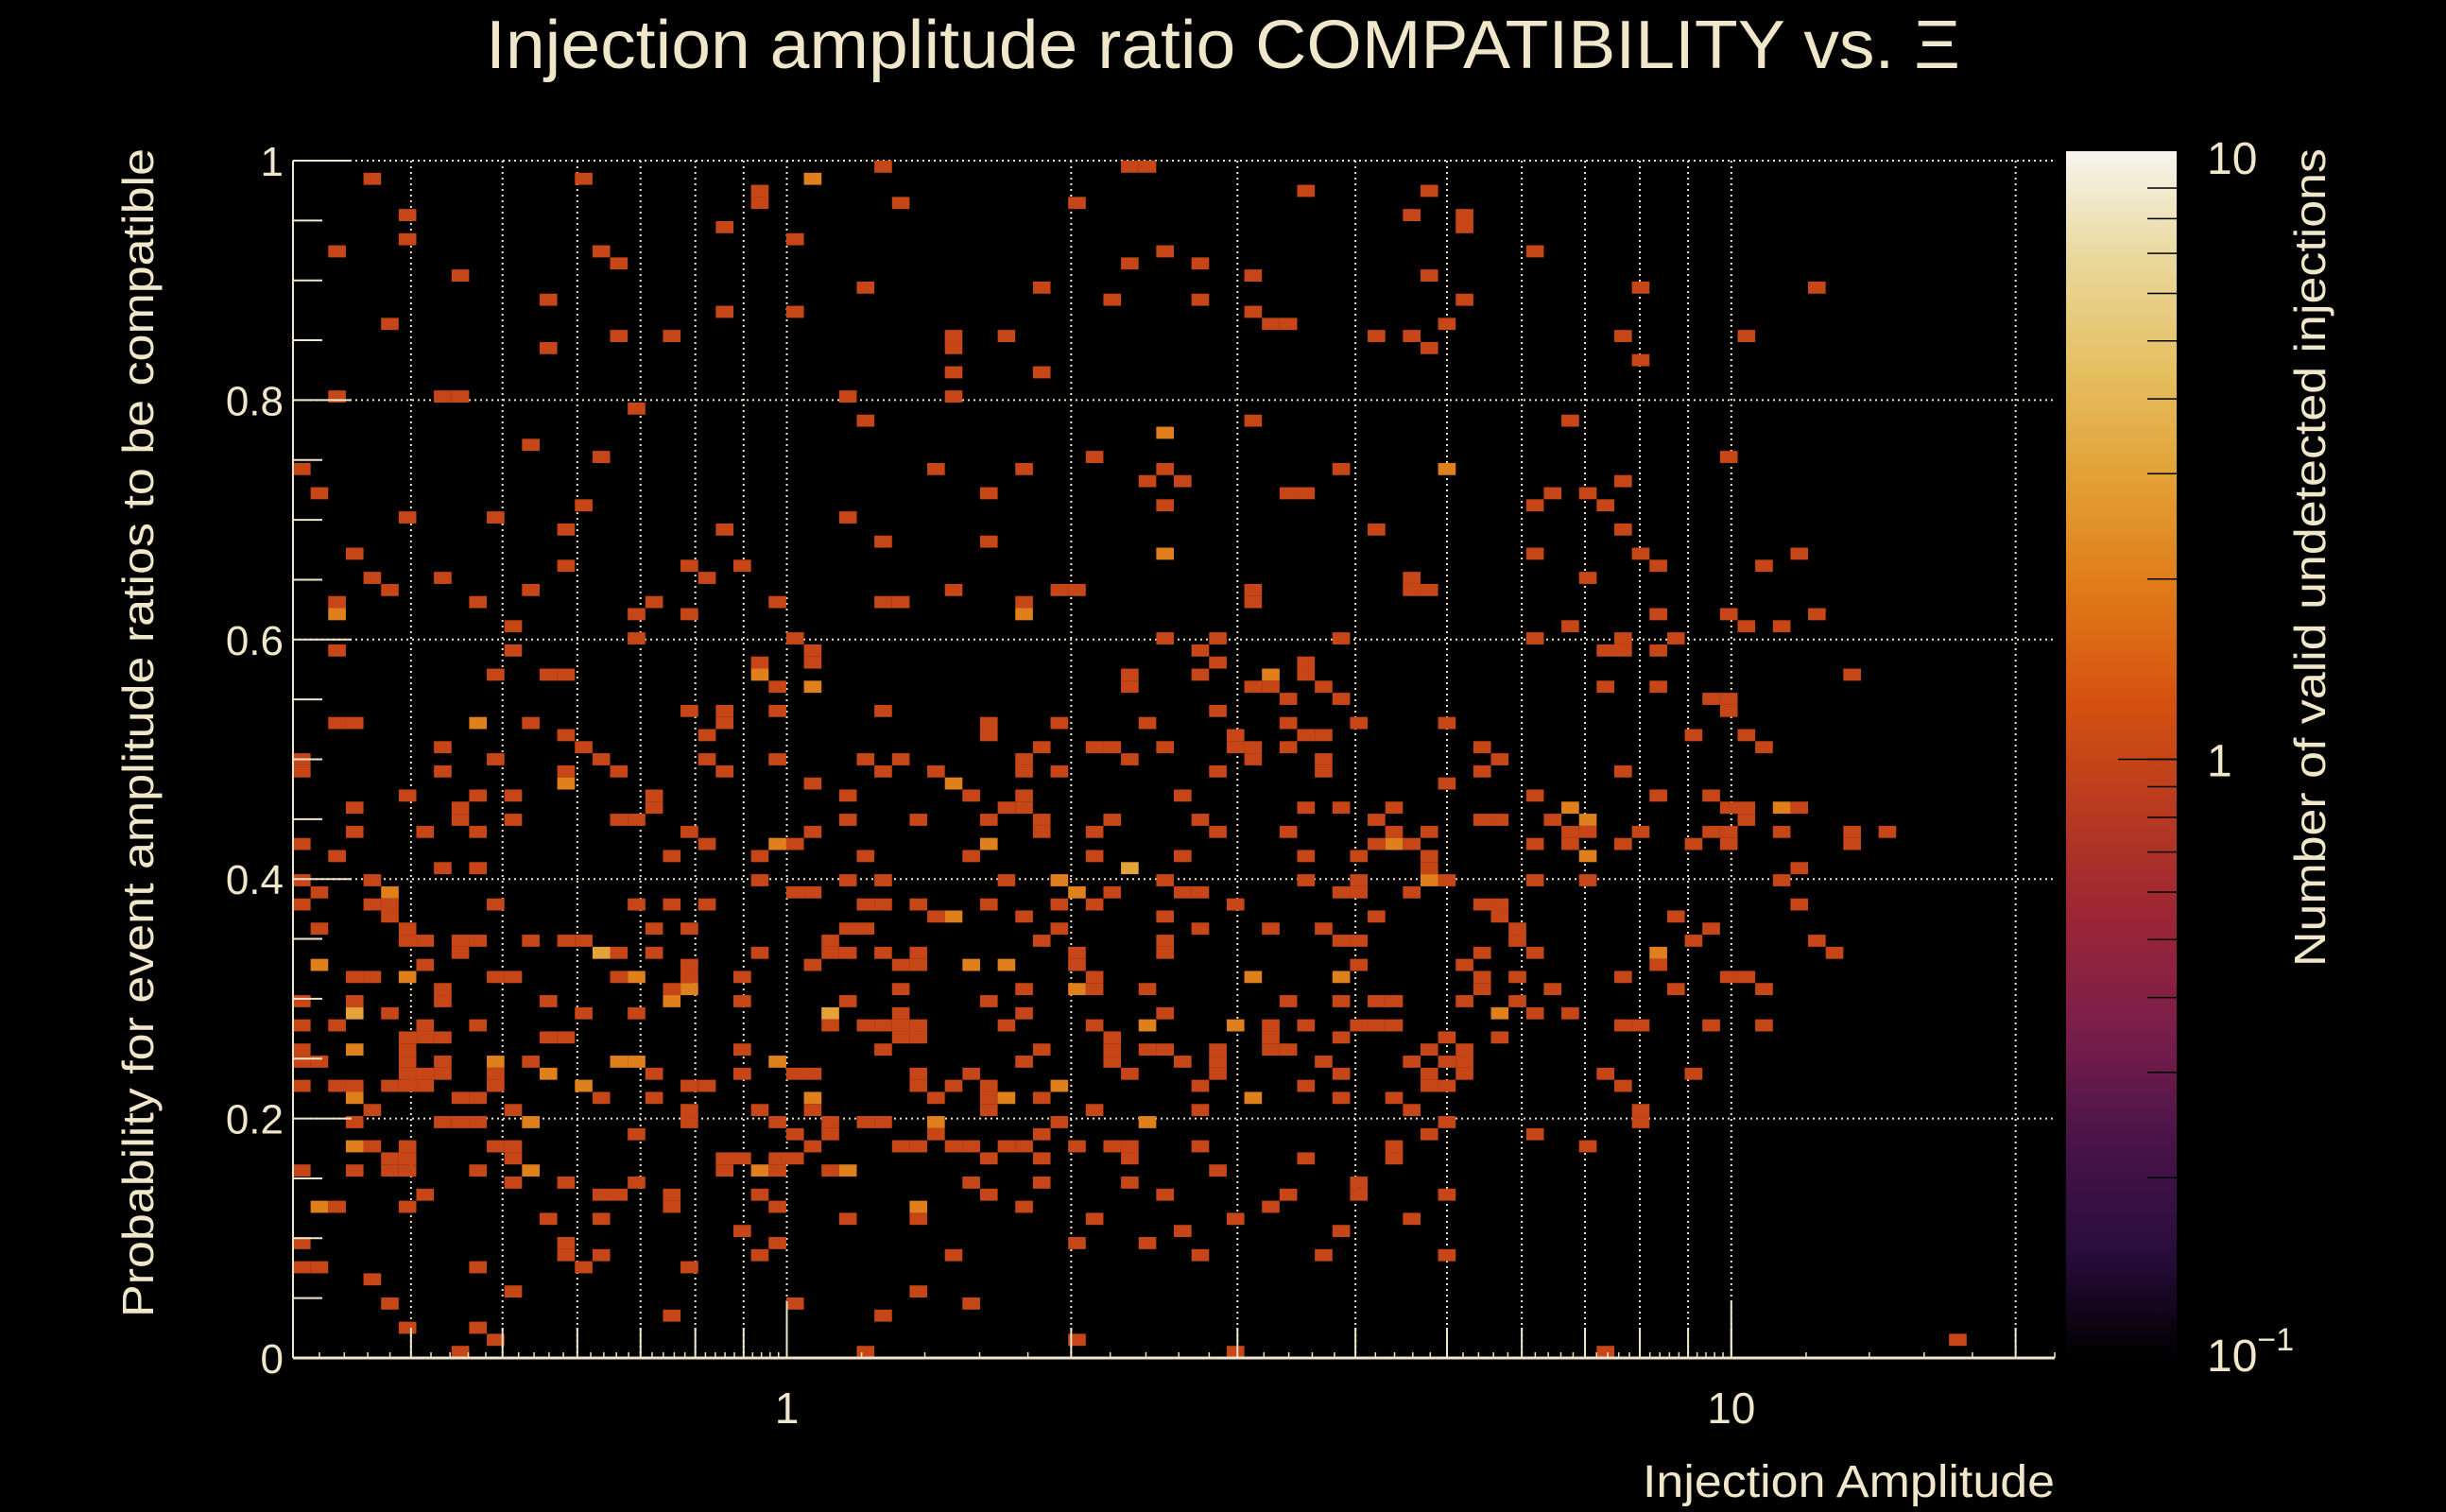 The height and width of the screenshot is (1512, 2446). Describe the element at coordinates (2220, 762) in the screenshot. I see `colorbar-tick-label: 1` at that location.